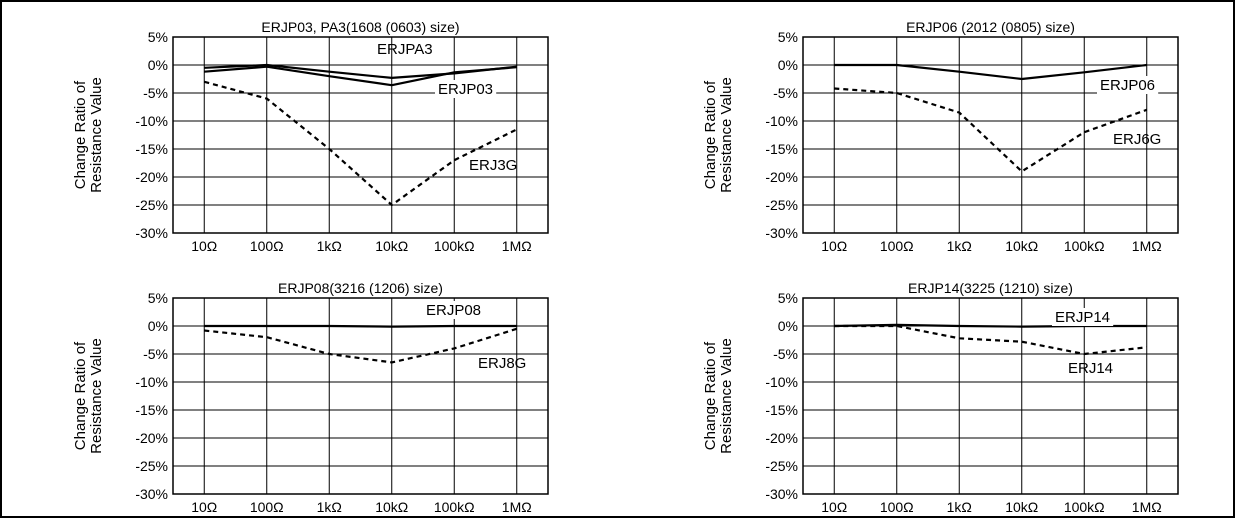 The height and width of the screenshot is (518, 1235). I want to click on series-label: ERJ14, so click(1090, 368).